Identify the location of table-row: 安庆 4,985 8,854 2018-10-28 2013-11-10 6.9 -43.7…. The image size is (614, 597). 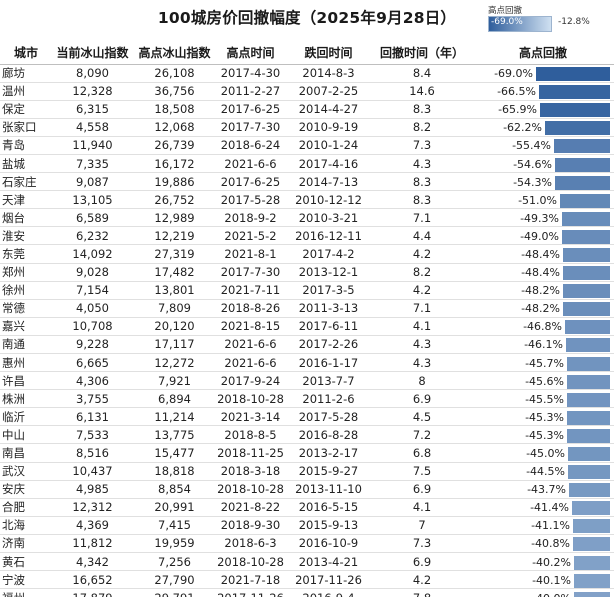
(307, 489).